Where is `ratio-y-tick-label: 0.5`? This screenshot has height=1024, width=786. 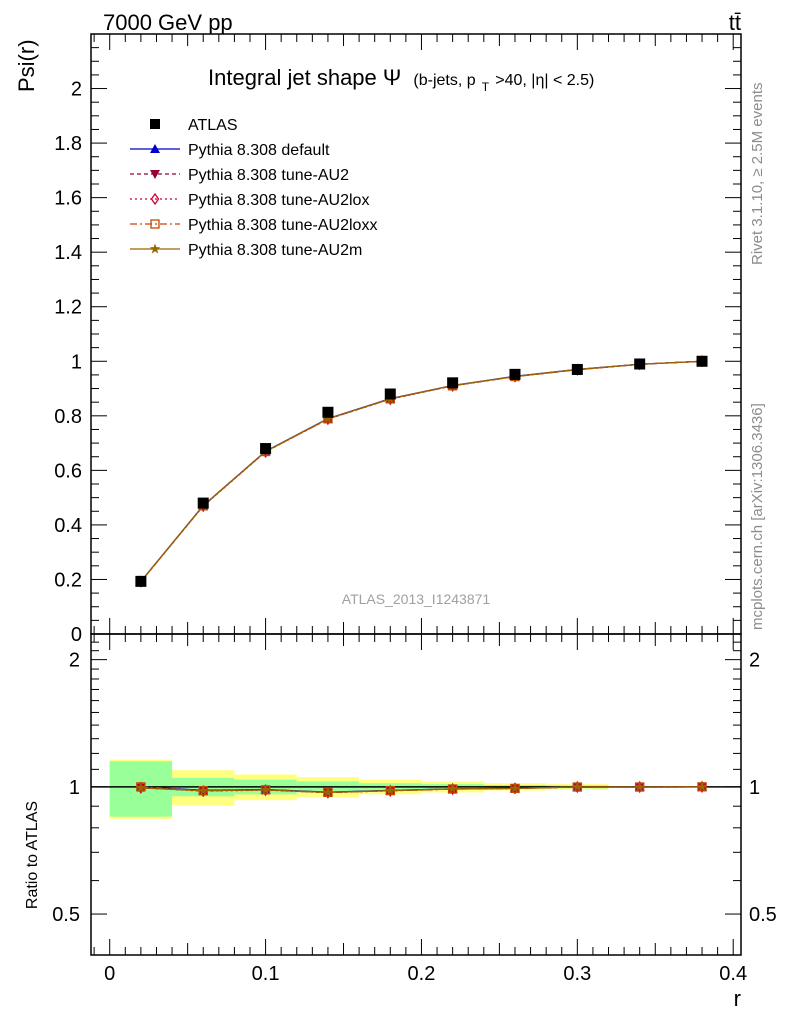 ratio-y-tick-label: 0.5 is located at coordinates (66, 915).